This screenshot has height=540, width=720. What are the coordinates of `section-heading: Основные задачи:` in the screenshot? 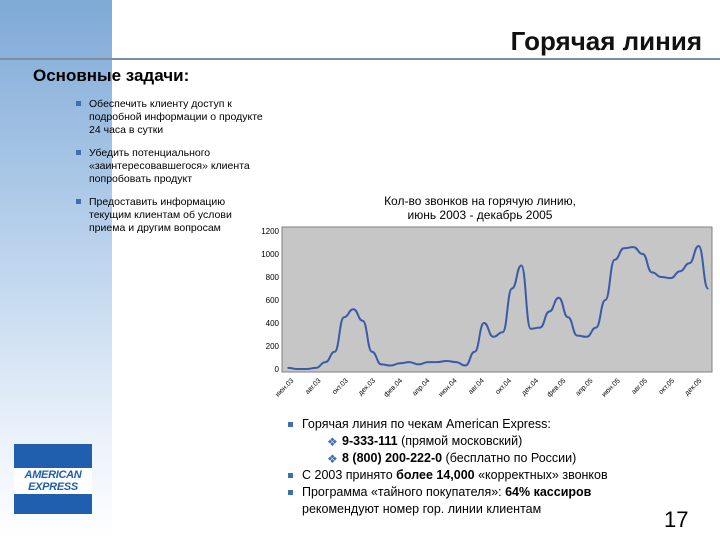 It's located at (111, 75).